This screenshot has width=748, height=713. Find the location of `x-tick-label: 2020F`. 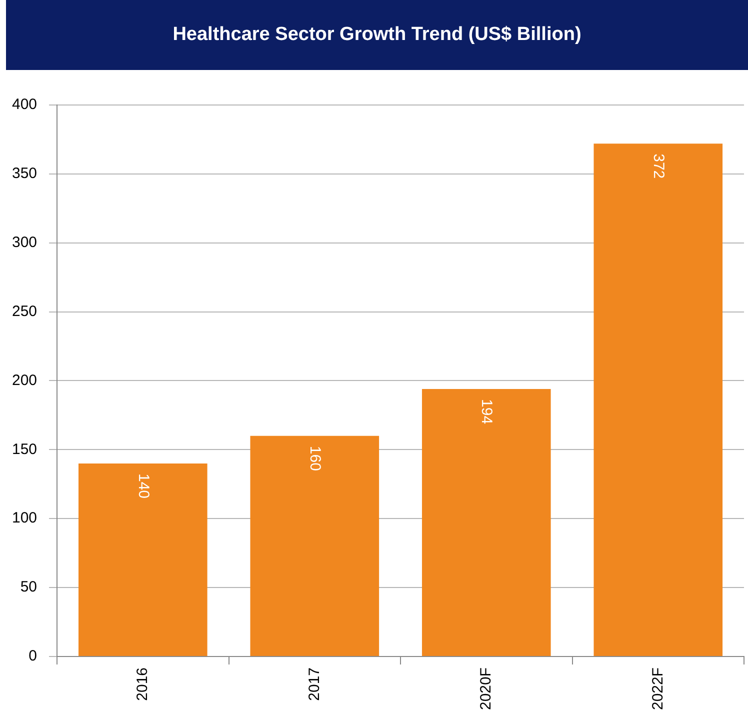

x-tick-label: 2020F is located at coordinates (486, 688).